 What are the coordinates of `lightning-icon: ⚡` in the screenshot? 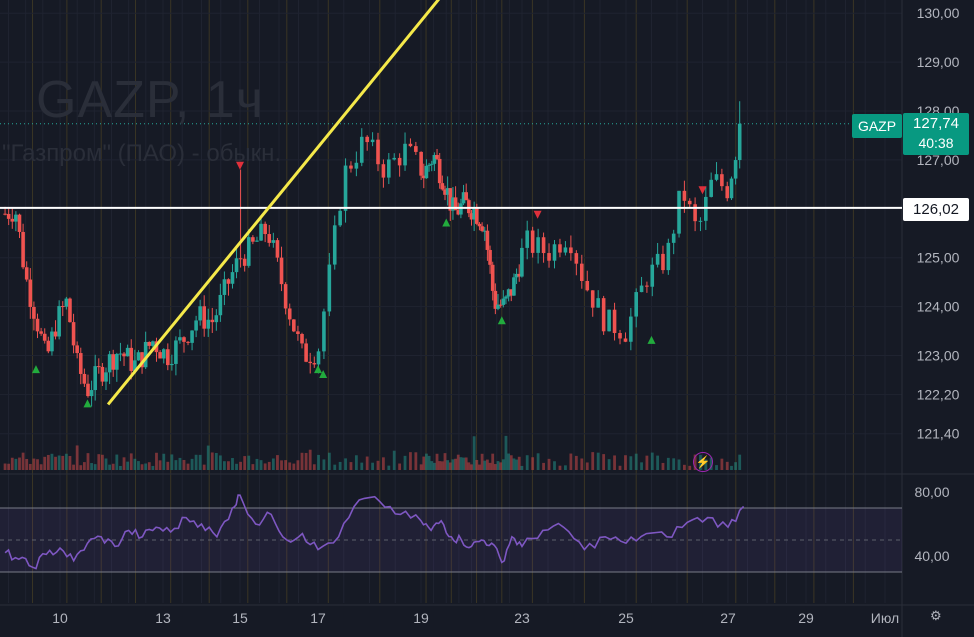 It's located at (703, 462).